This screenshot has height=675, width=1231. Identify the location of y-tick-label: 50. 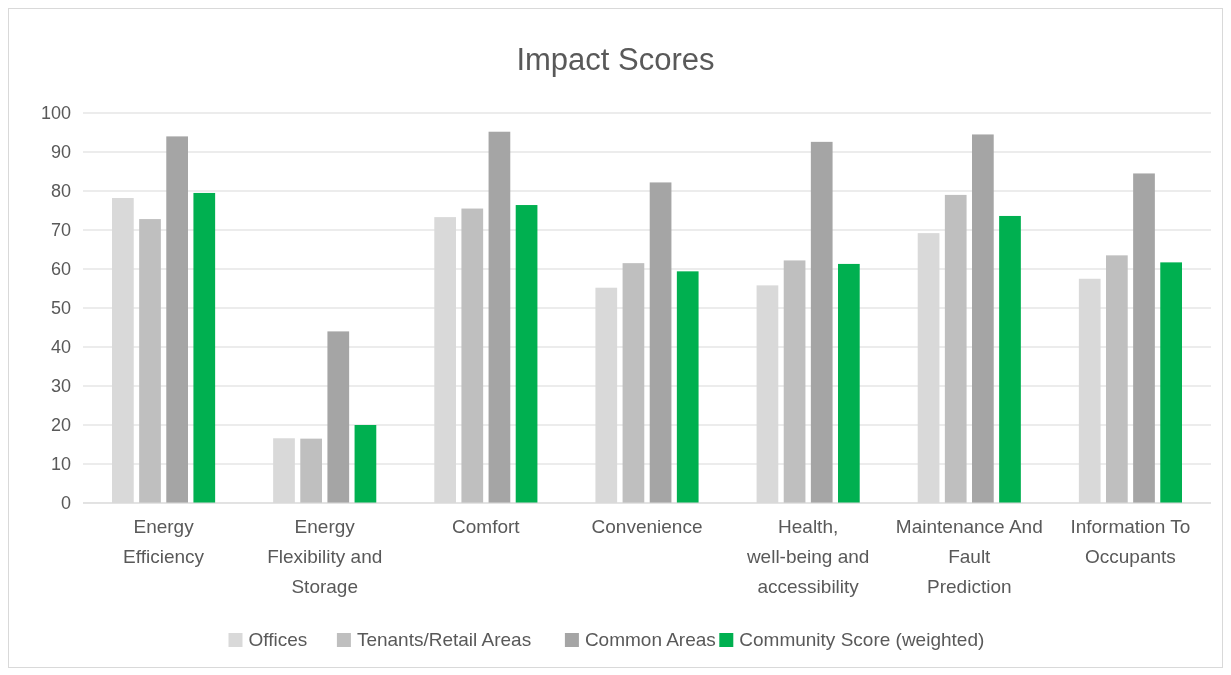
(60, 308).